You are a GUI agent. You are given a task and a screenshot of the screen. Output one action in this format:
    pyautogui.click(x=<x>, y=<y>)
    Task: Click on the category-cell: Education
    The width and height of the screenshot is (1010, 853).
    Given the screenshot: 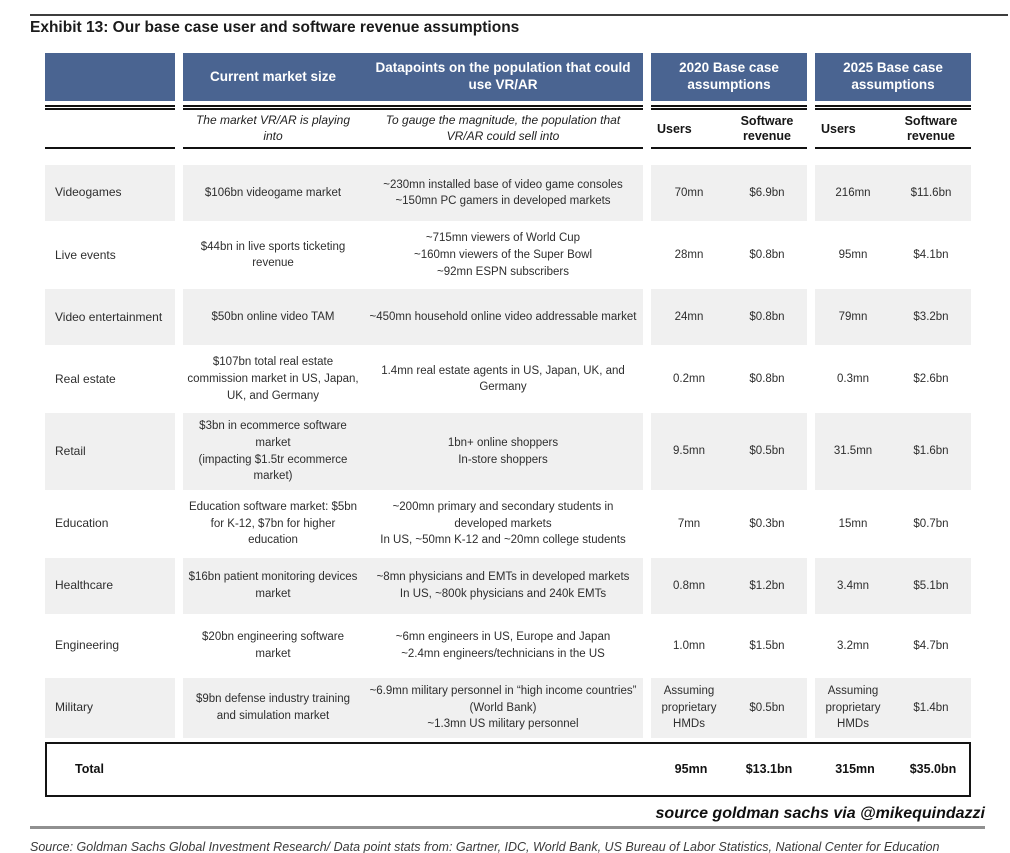 What is the action you would take?
    pyautogui.click(x=82, y=523)
    